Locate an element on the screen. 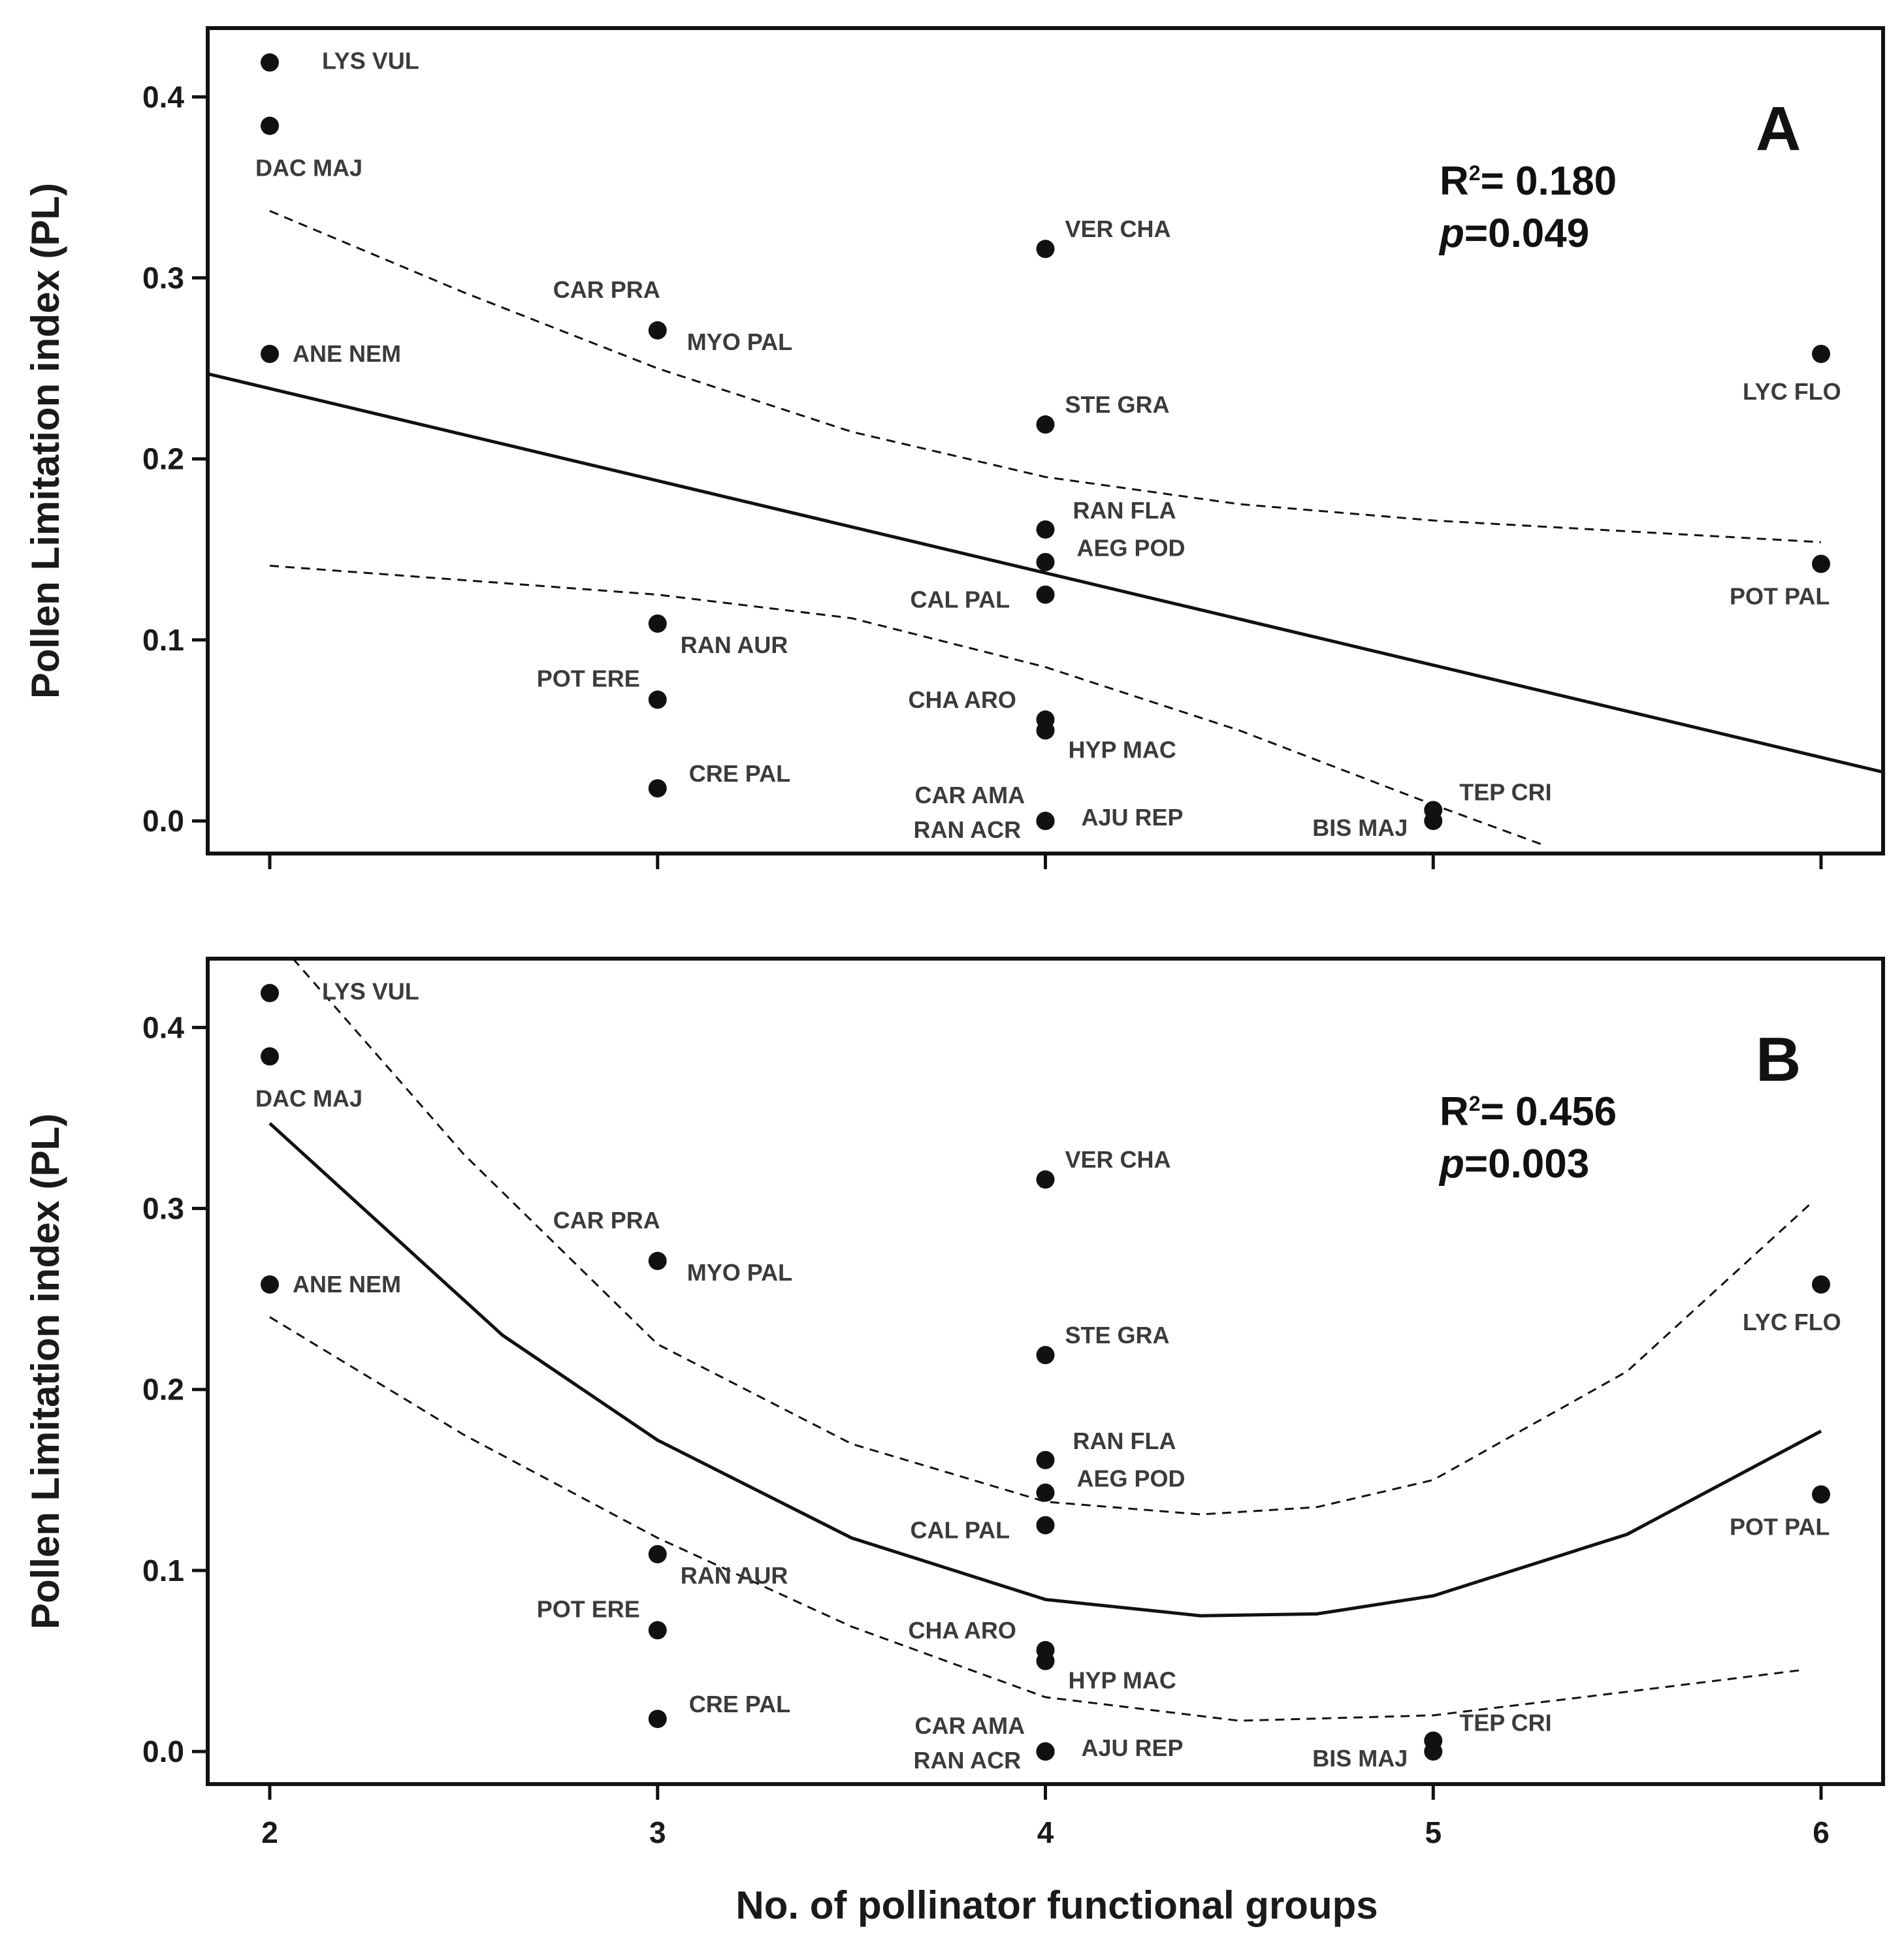 The image size is (1904, 1948). panel-b-label-car-pra: CAR PRA is located at coordinates (606, 1220).